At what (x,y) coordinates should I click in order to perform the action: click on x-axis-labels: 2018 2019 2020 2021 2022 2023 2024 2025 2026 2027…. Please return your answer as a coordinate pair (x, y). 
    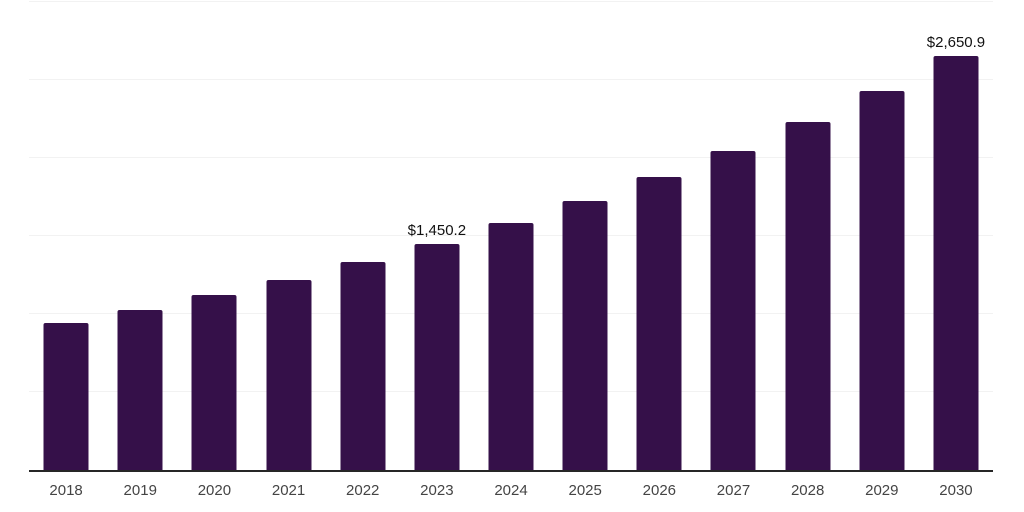
    Looking at the image, I should click on (511, 491).